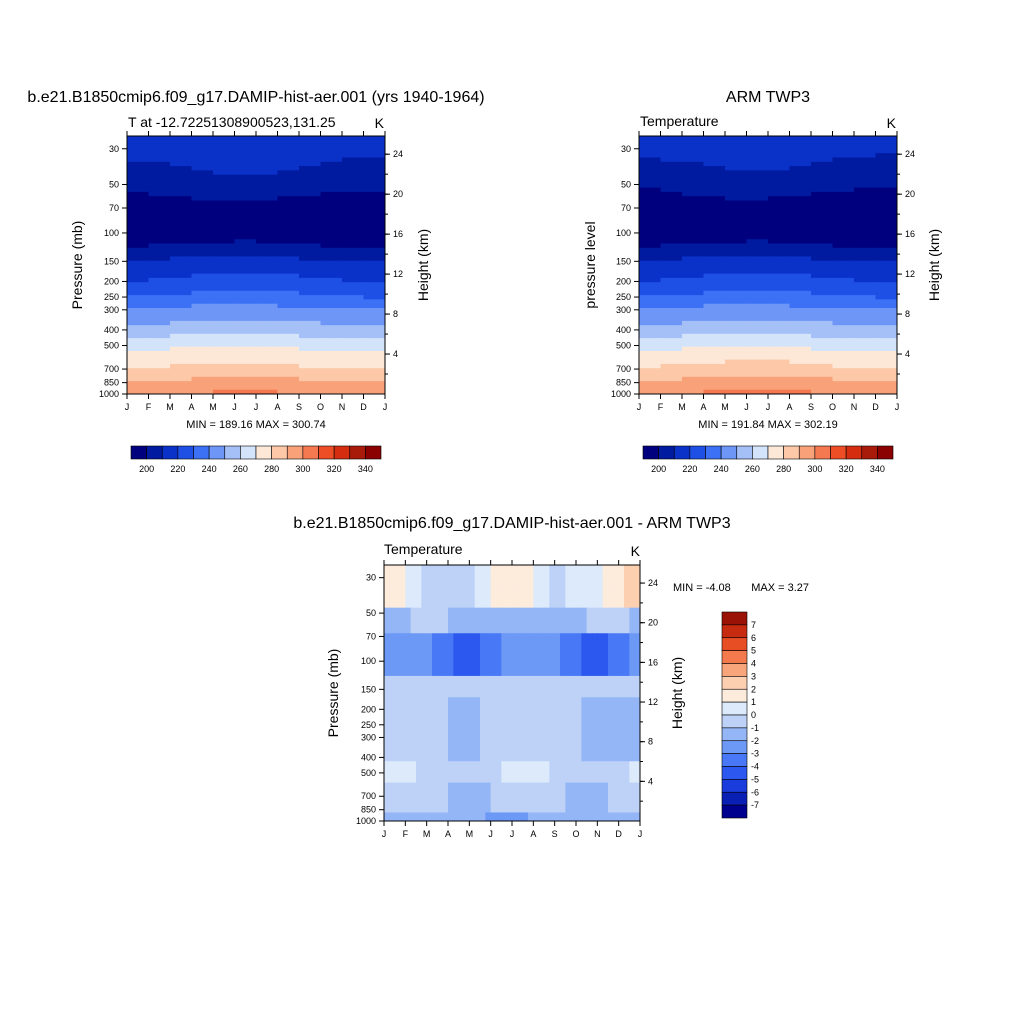  Describe the element at coordinates (666, 452) in the screenshot. I see `colorbar-box` at that location.